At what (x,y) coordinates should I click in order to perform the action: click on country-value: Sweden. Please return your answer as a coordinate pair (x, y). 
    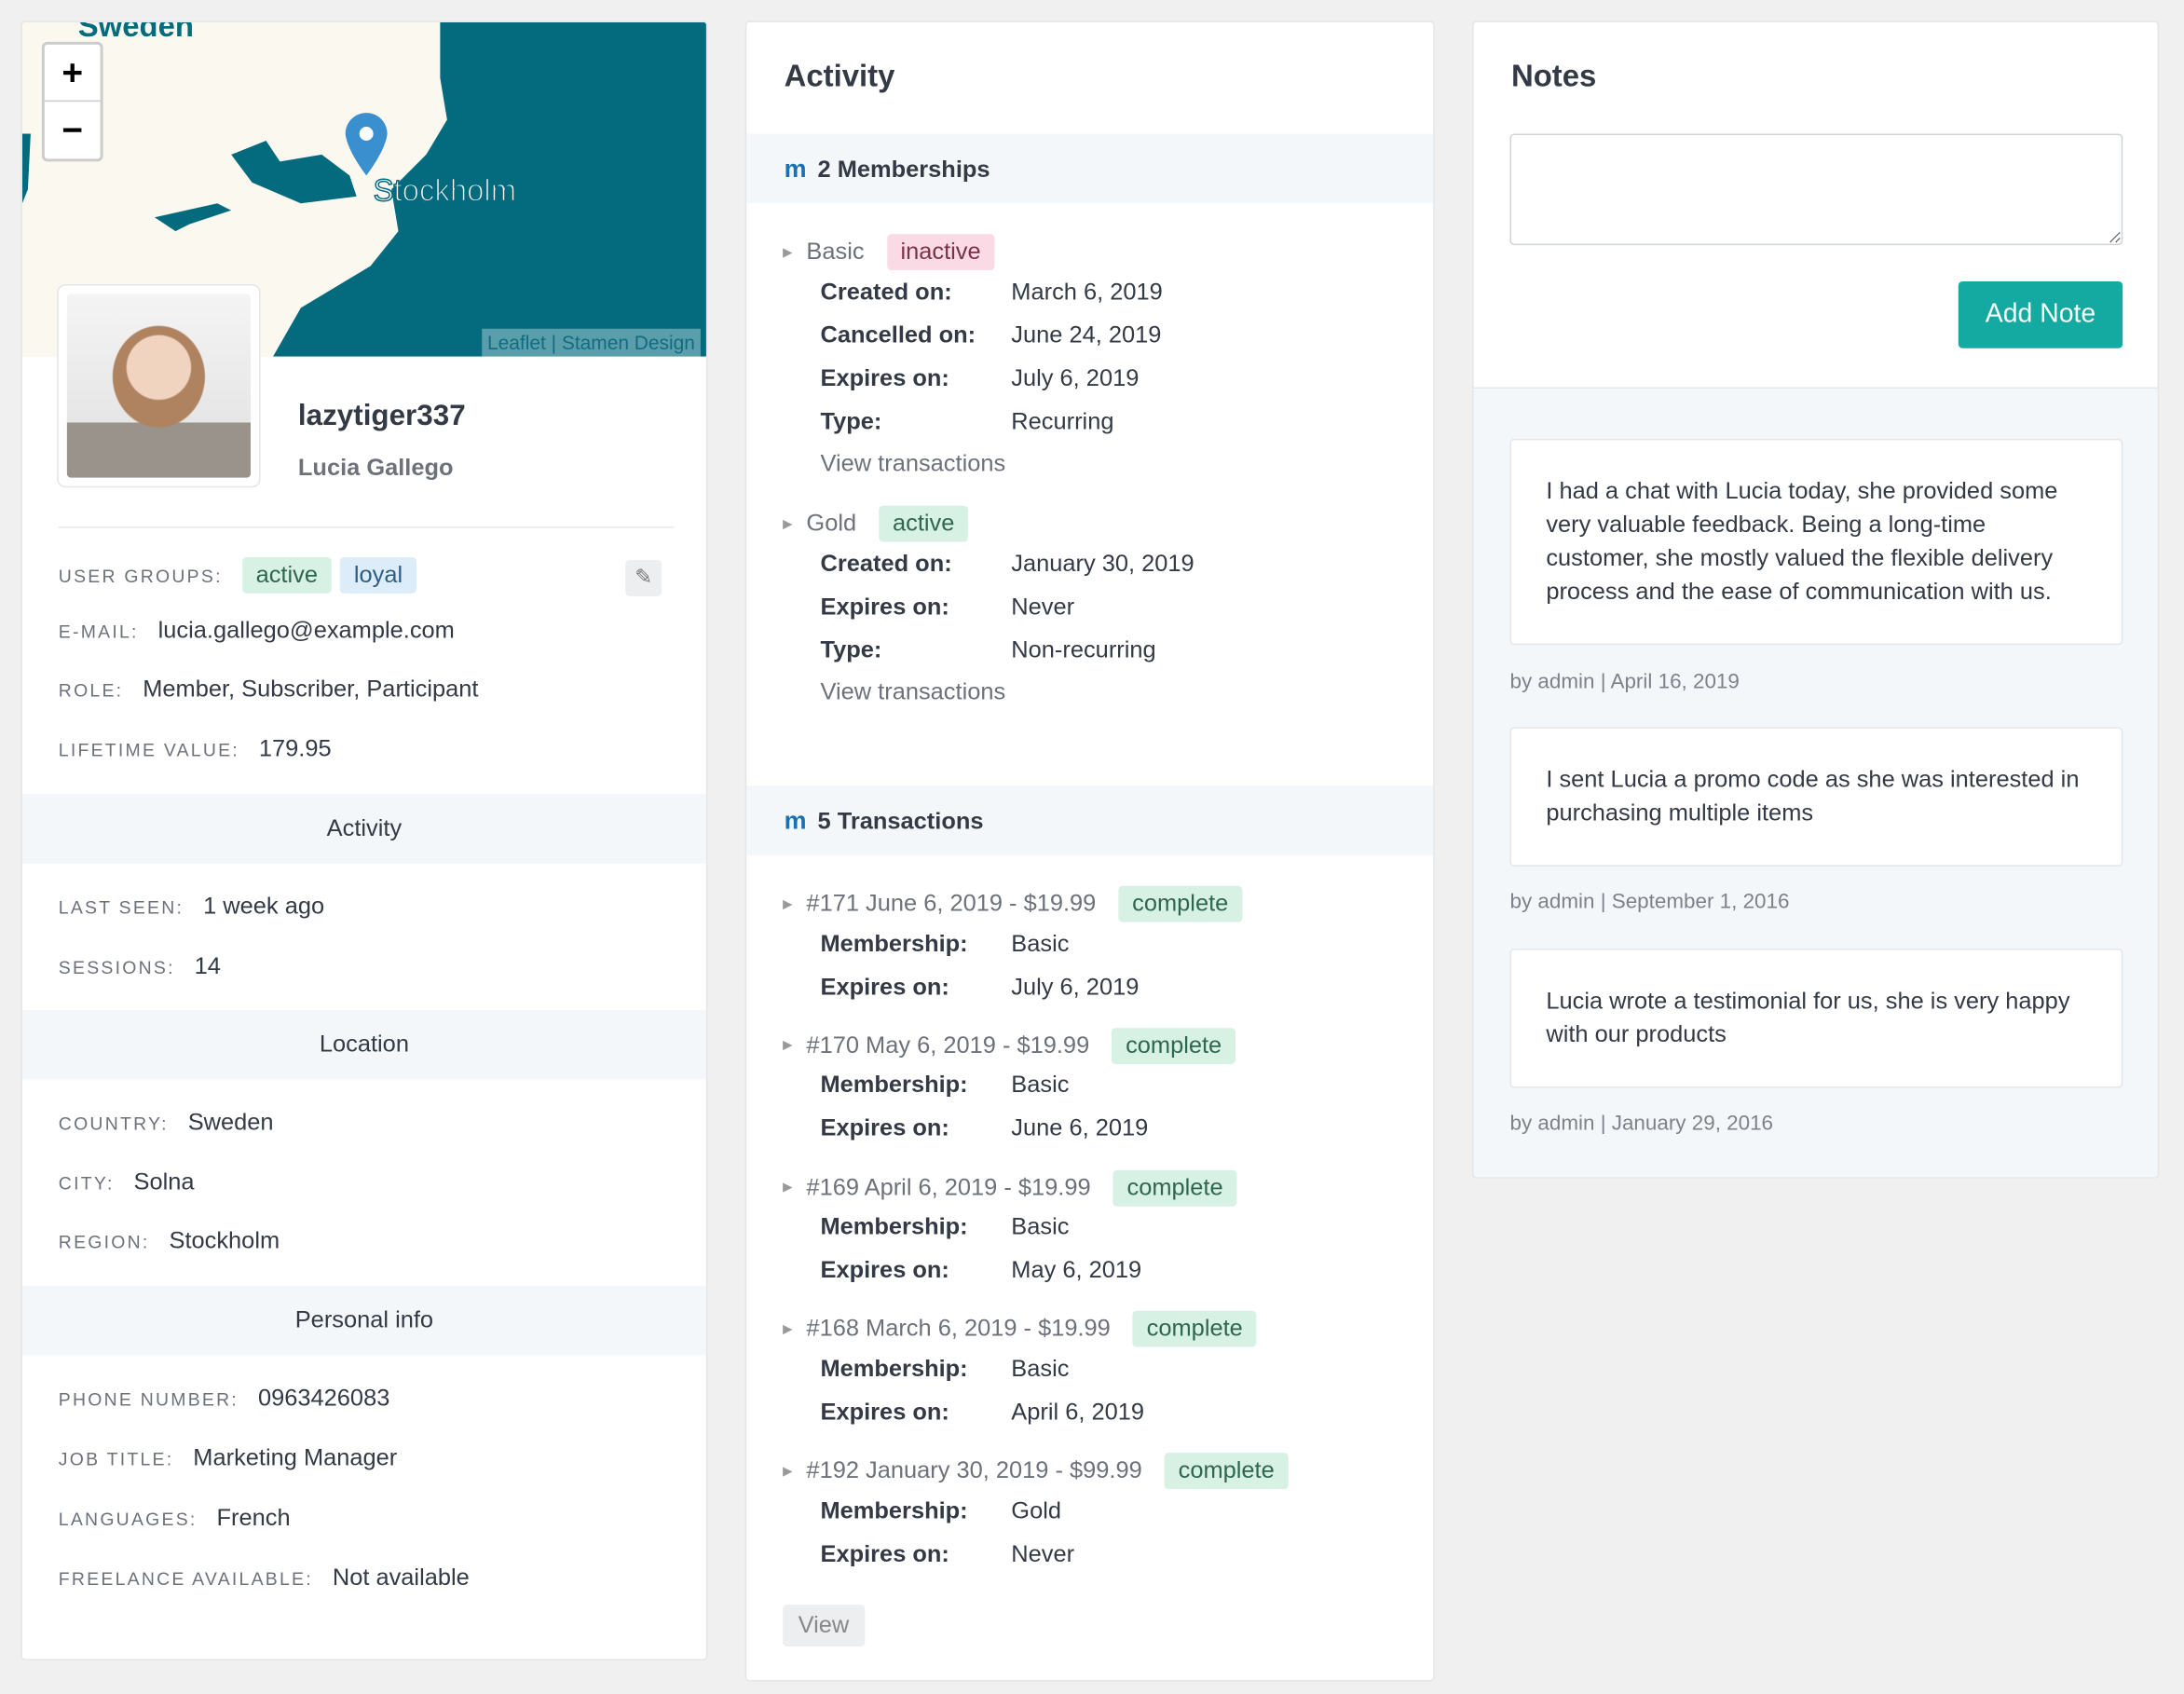
    Looking at the image, I should click on (230, 1122).